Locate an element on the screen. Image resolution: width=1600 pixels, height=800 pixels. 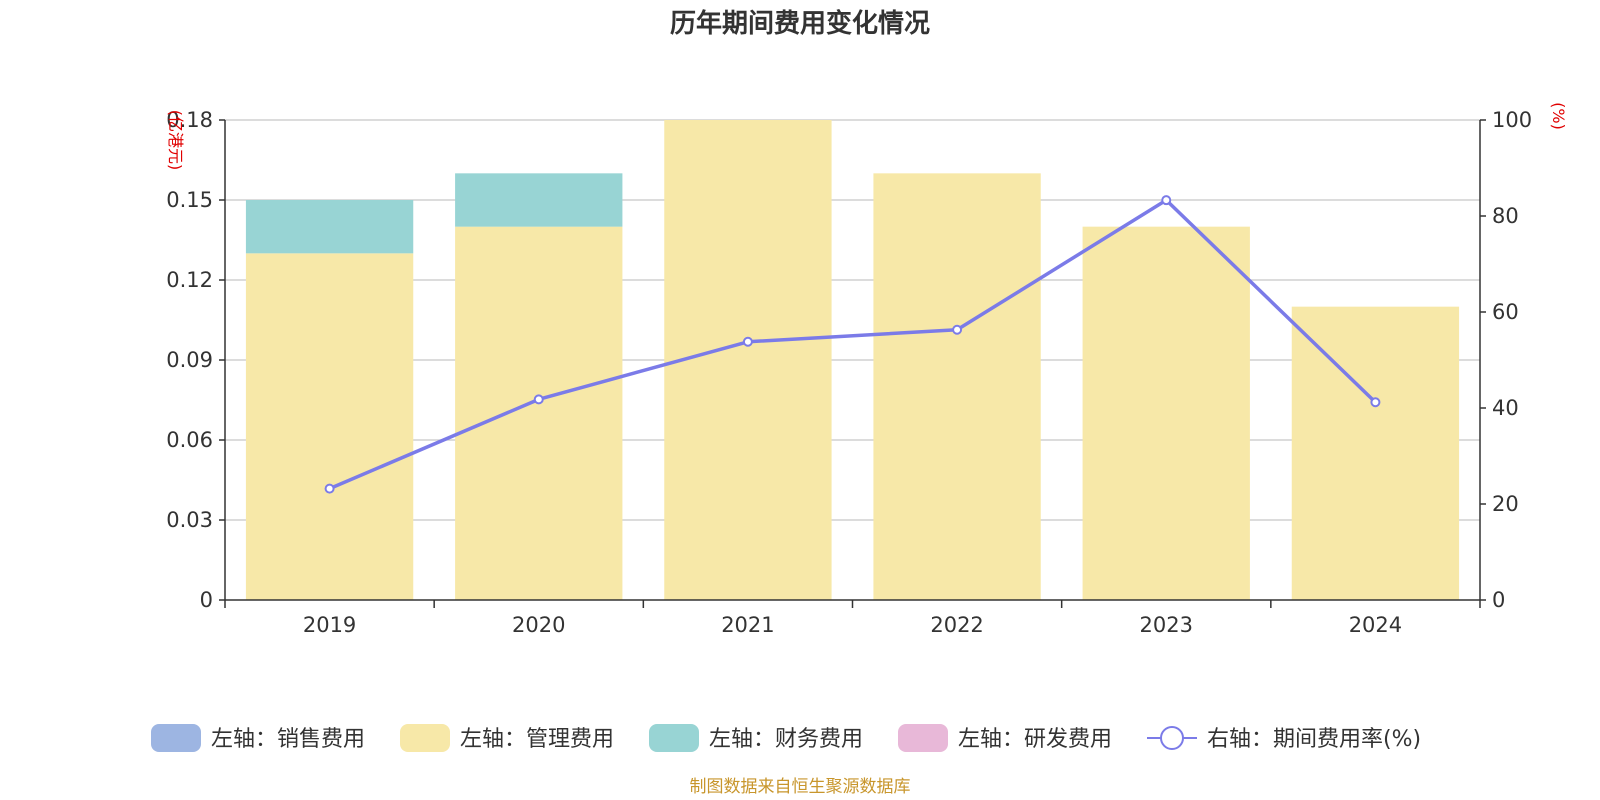
legend-label: 左轴：销售费用 is located at coordinates (288, 739).